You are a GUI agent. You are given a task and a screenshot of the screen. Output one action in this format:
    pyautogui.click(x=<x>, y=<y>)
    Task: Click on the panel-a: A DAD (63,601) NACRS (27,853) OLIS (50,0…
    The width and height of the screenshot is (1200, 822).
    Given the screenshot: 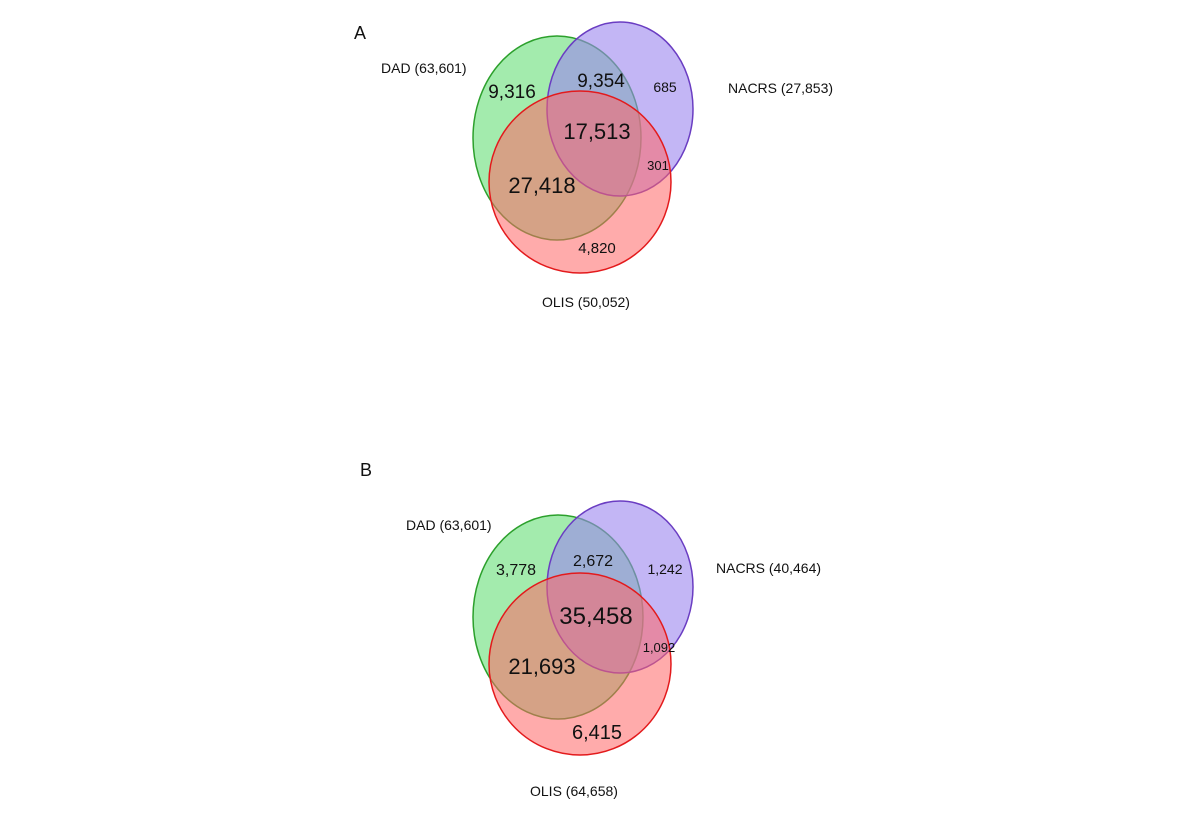 What is the action you would take?
    pyautogui.click(x=593, y=165)
    